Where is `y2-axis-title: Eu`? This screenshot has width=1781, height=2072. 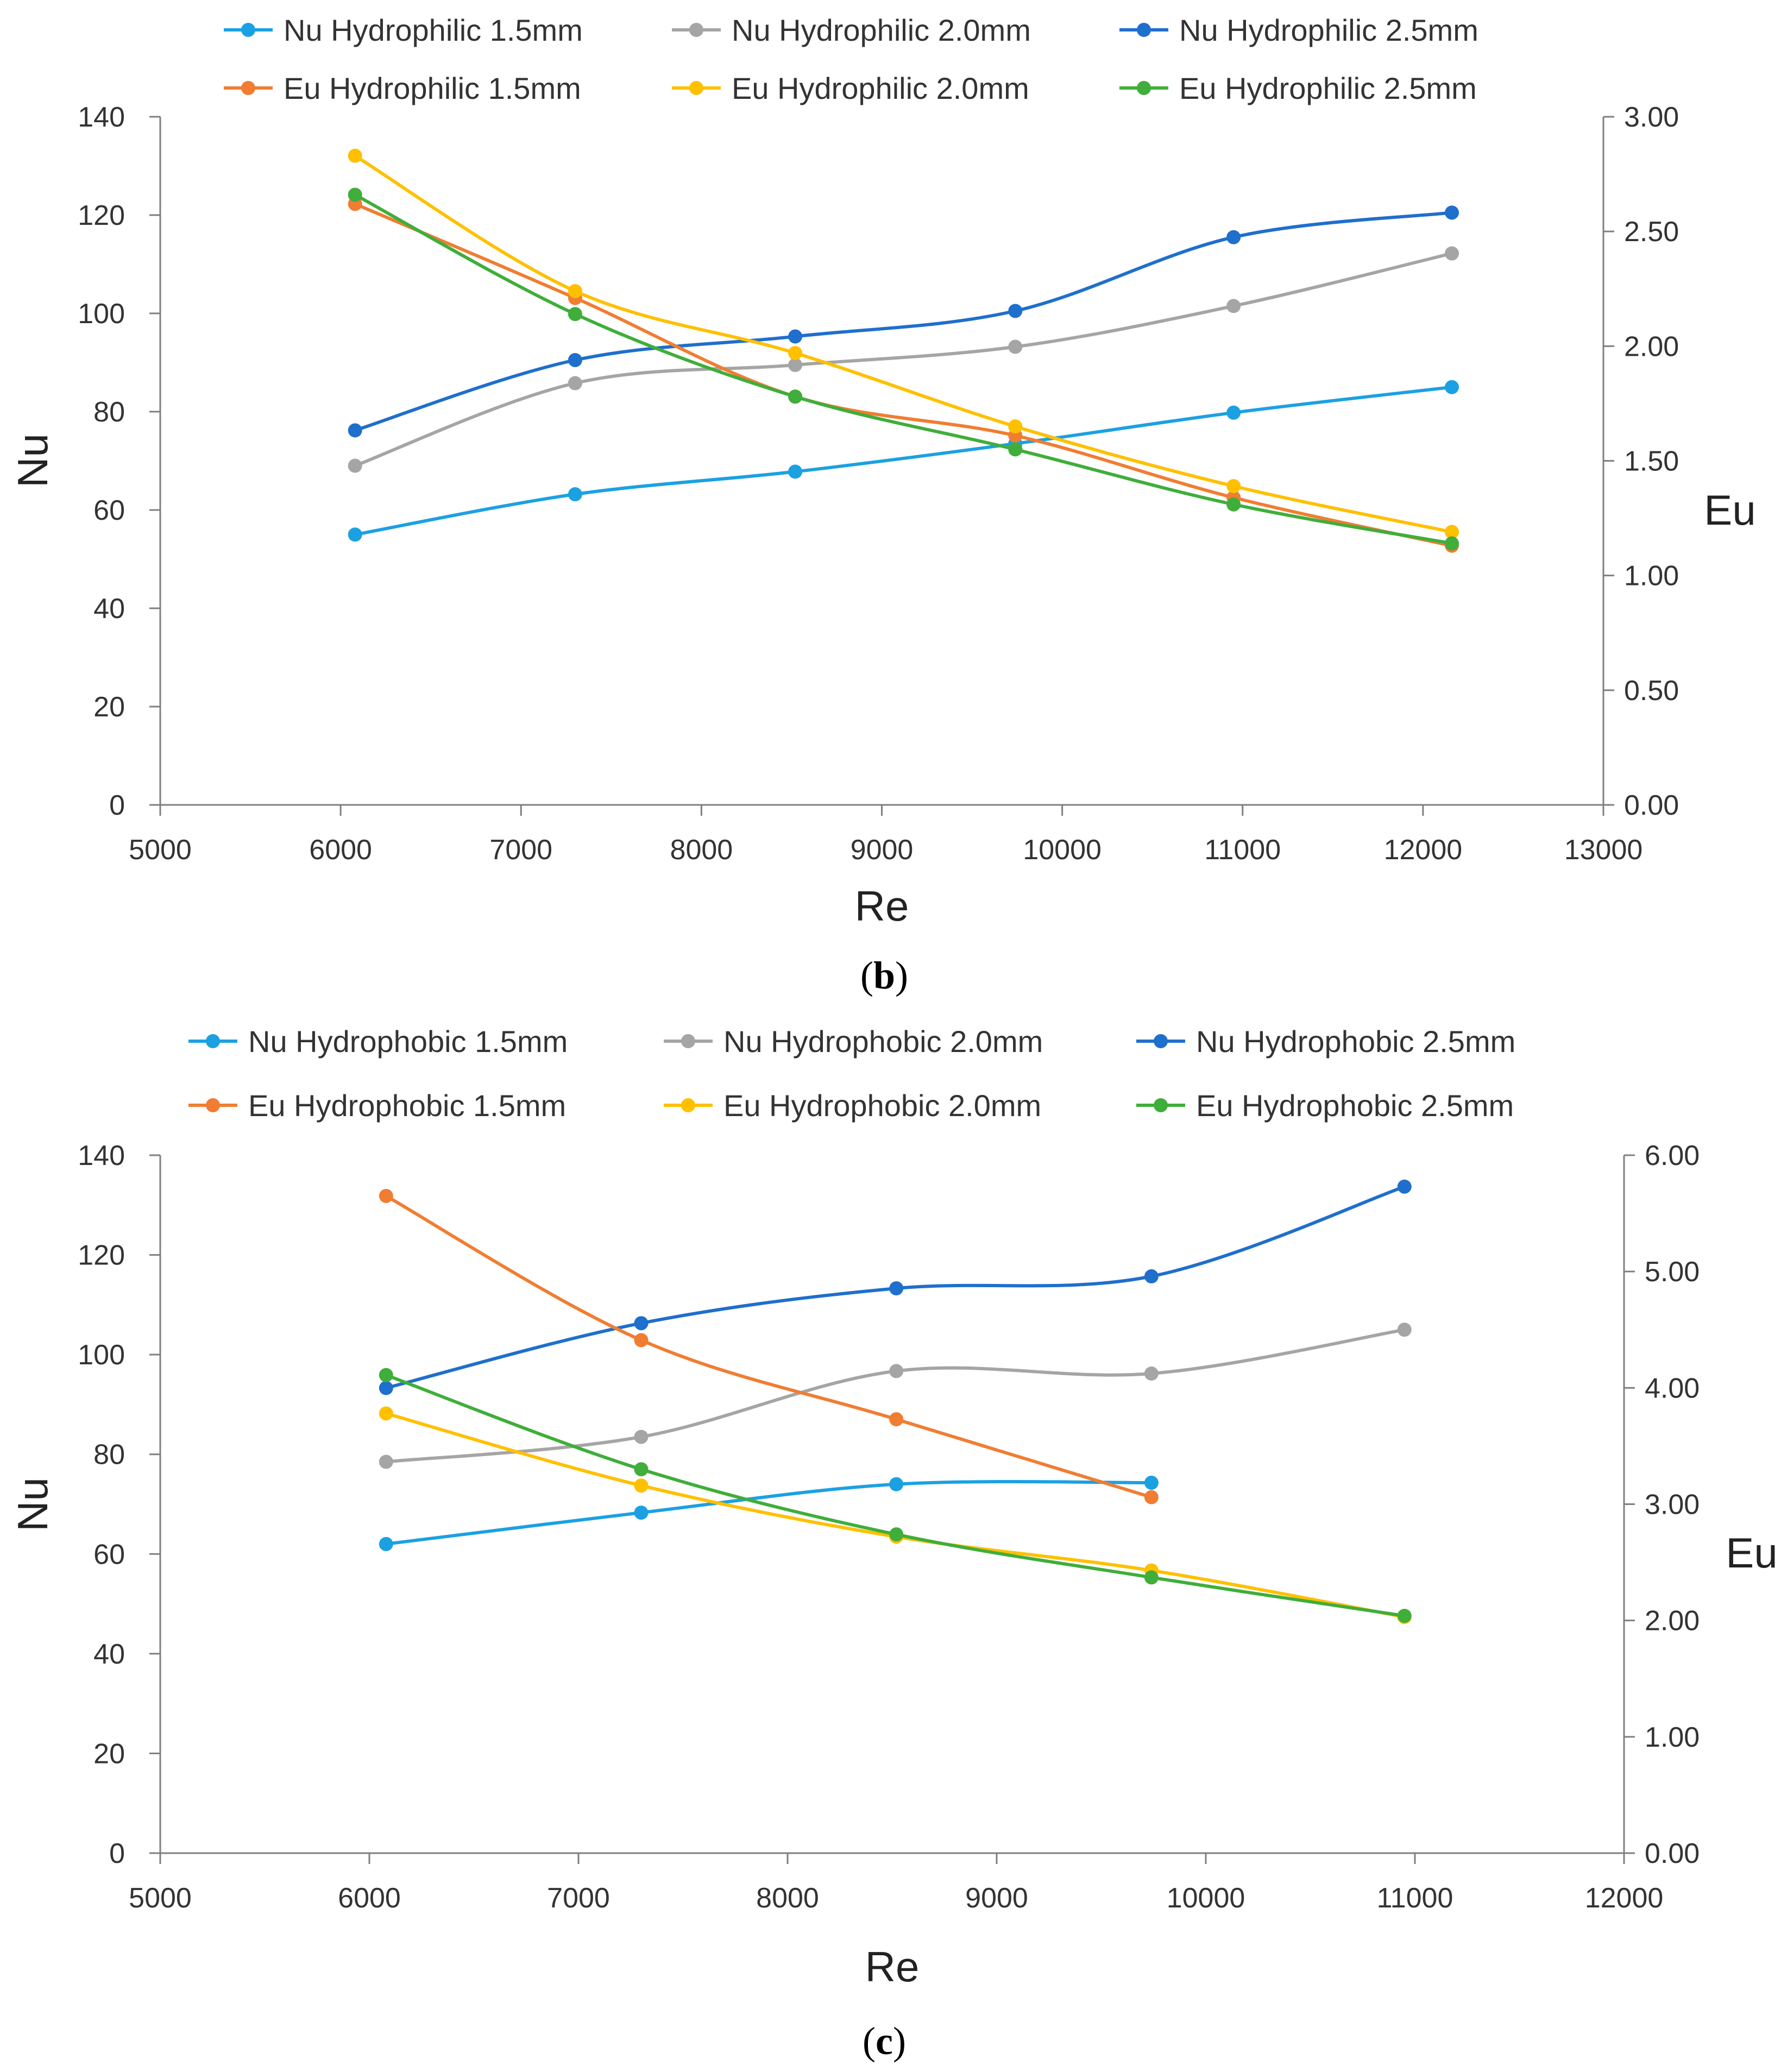
y2-axis-title: Eu is located at coordinates (1729, 510).